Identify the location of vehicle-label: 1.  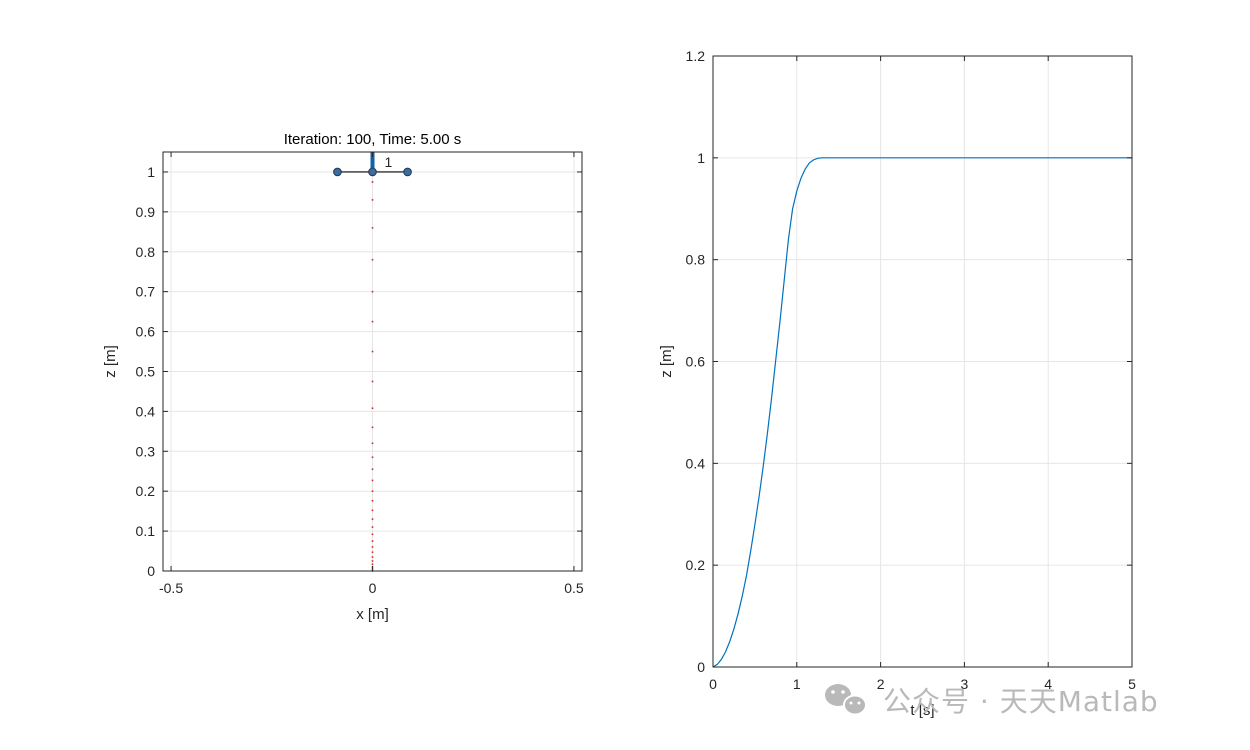
(389, 162).